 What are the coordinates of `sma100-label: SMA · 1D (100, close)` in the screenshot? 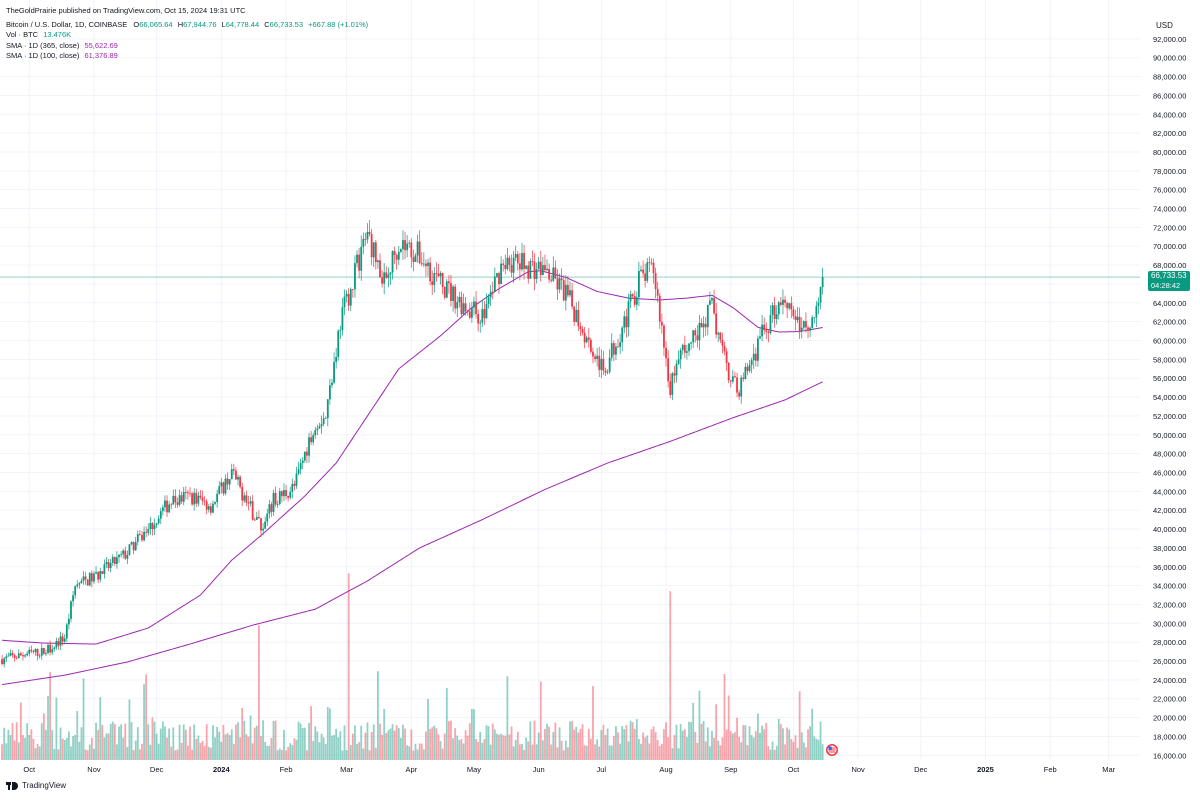 It's located at (43, 55).